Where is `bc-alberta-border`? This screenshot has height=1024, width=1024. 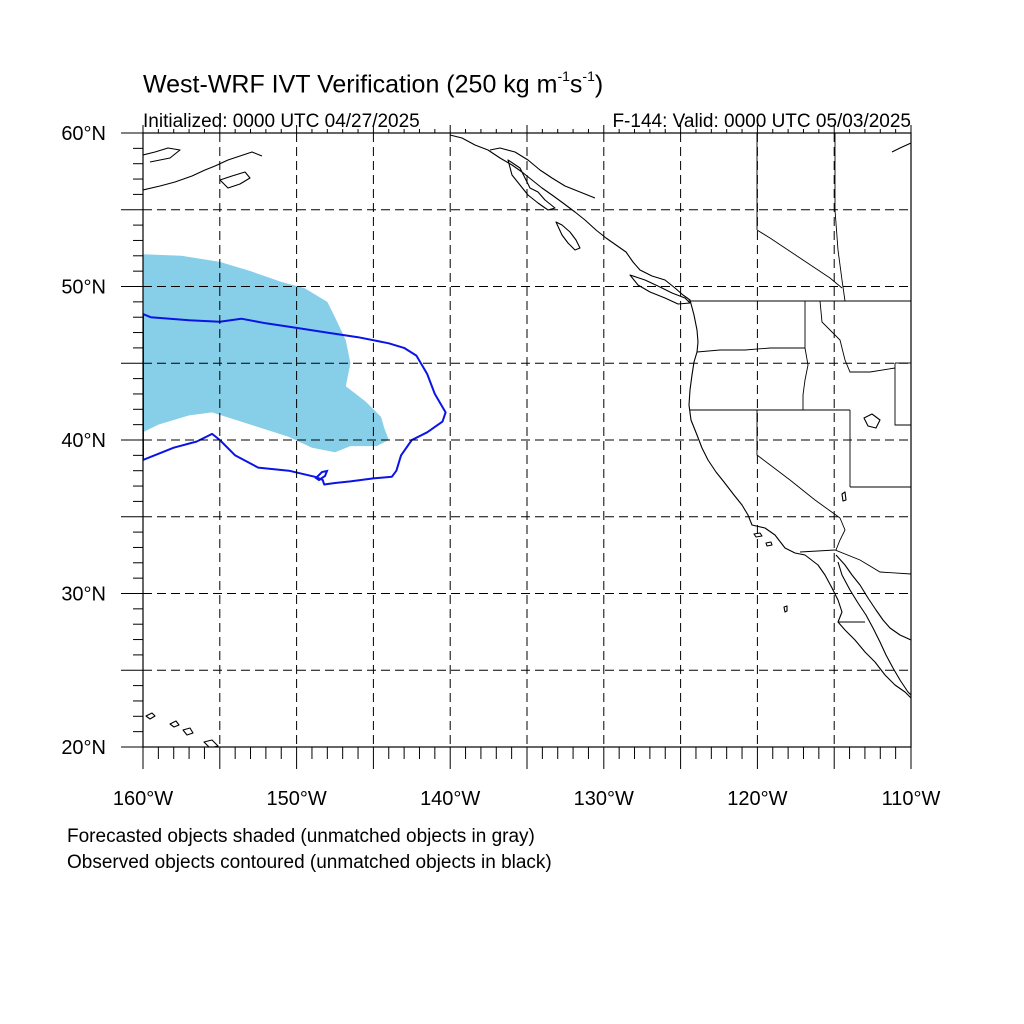 bc-alberta-border is located at coordinates (840, 217).